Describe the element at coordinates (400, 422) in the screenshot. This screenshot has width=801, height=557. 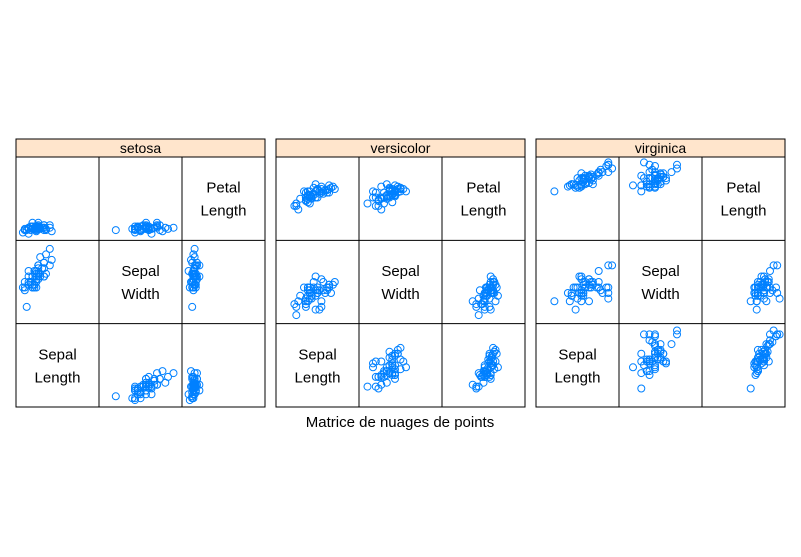
I see `x-axis-label: Matrice de nuages de points` at that location.